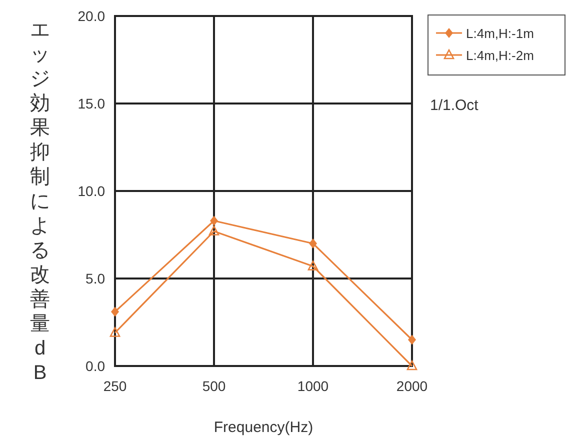 Image resolution: width=570 pixels, height=440 pixels. What do you see at coordinates (313, 386) in the screenshot?
I see `x-tick-label: 1000` at bounding box center [313, 386].